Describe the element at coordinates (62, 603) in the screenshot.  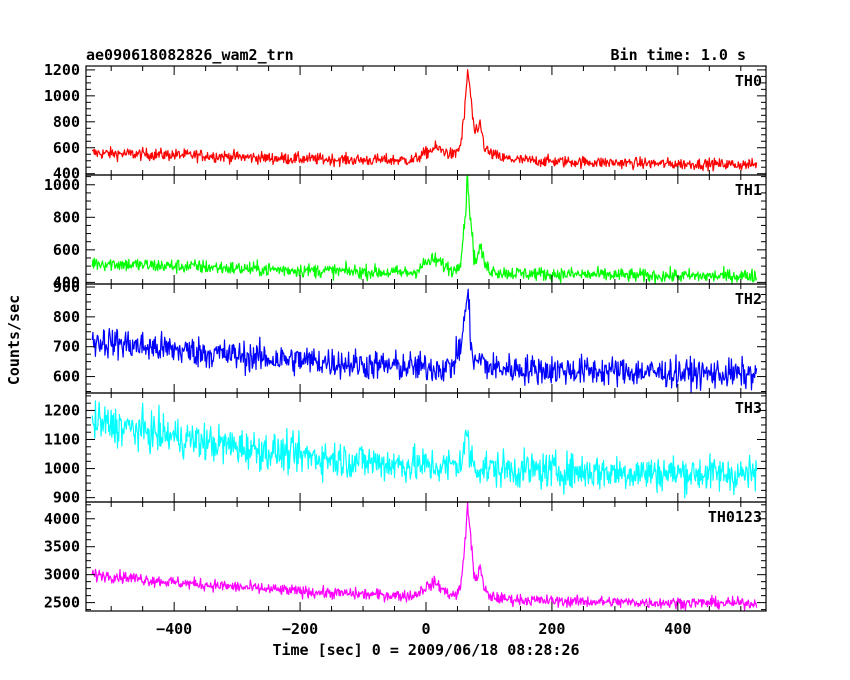
I see `y-tick-label: 2500` at that location.